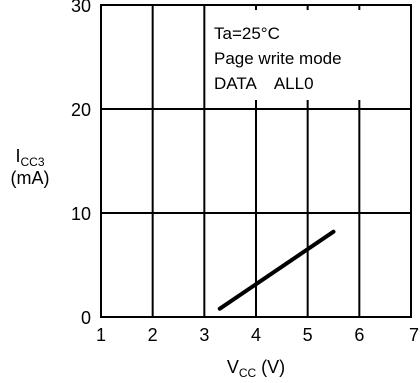  What do you see at coordinates (17, 156) in the screenshot?
I see `y-axis-label-main: I` at bounding box center [17, 156].